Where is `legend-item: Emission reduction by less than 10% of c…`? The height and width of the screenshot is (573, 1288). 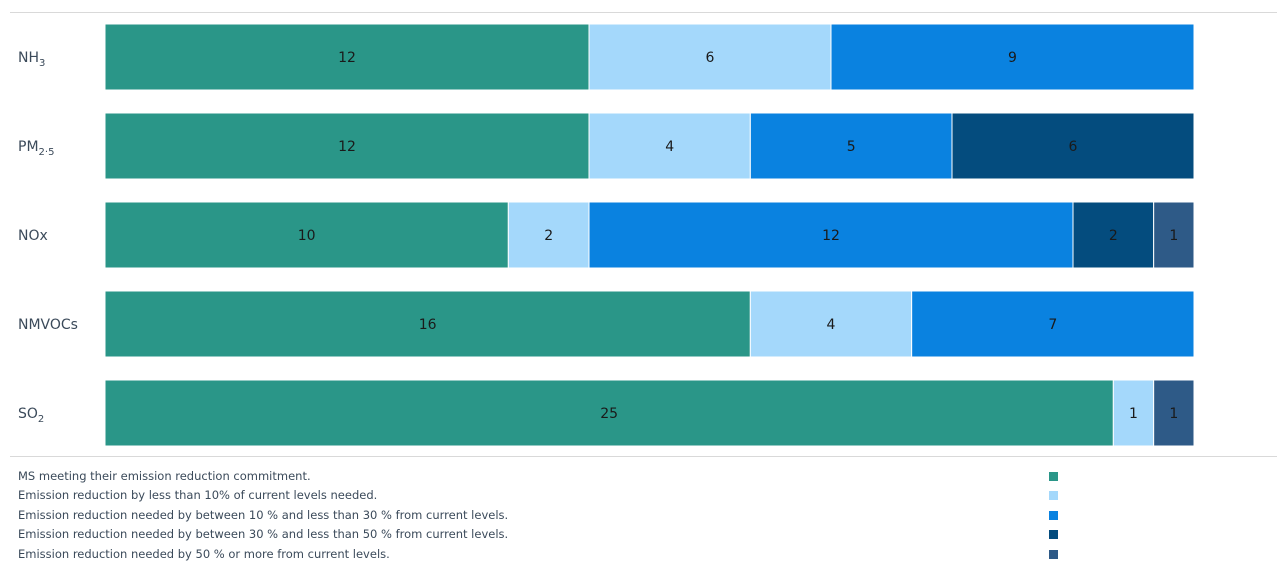
legend-item: Emission reduction by less than 10% of c… is located at coordinates (540, 495).